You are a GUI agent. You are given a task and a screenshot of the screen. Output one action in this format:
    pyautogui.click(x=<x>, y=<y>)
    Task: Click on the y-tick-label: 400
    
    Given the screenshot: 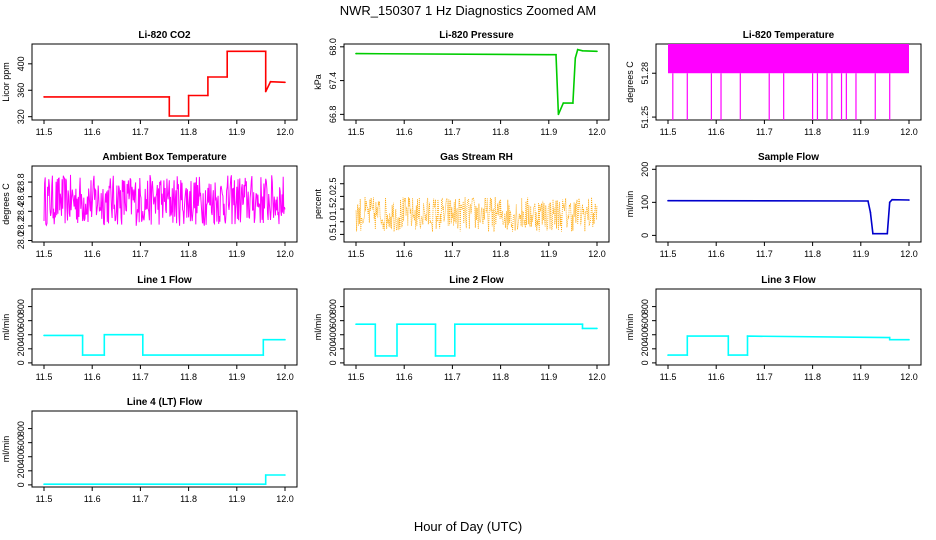 What is the action you would take?
    pyautogui.click(x=21, y=63)
    